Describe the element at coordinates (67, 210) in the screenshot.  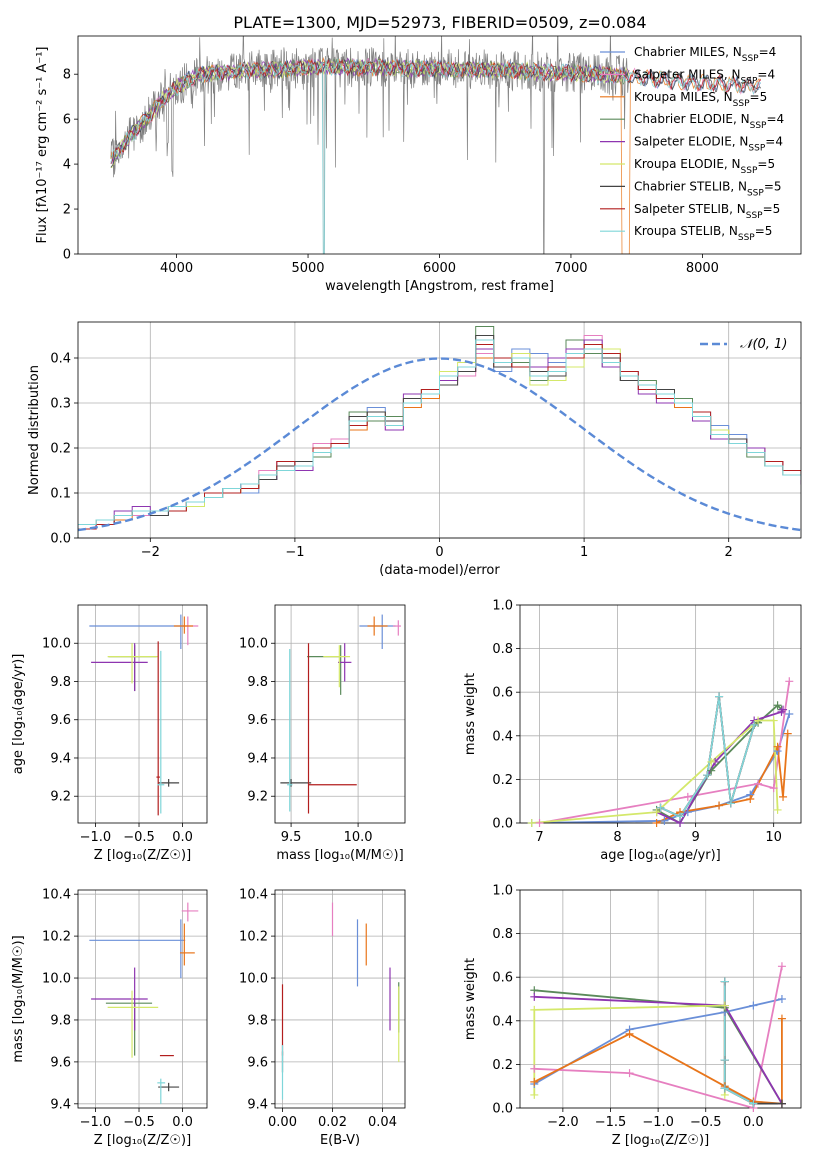
I see `y-tick-label: 2` at that location.